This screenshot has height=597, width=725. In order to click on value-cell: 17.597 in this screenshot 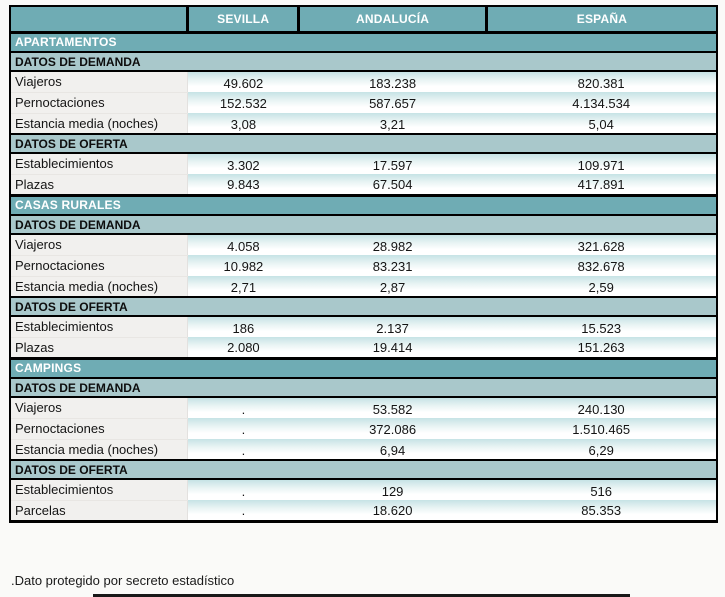, I will do `click(392, 163)`.